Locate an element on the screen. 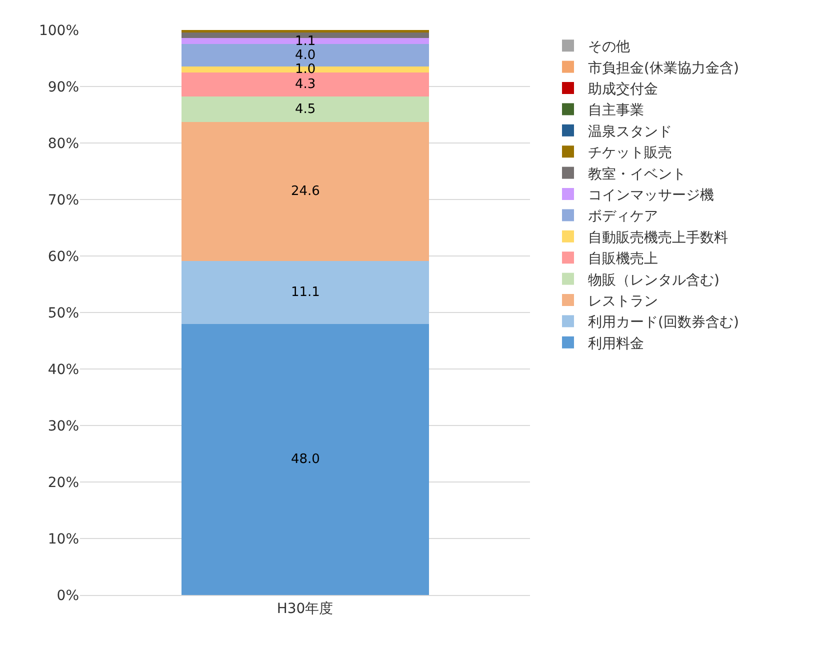  data-label: 1.0 is located at coordinates (305, 69).